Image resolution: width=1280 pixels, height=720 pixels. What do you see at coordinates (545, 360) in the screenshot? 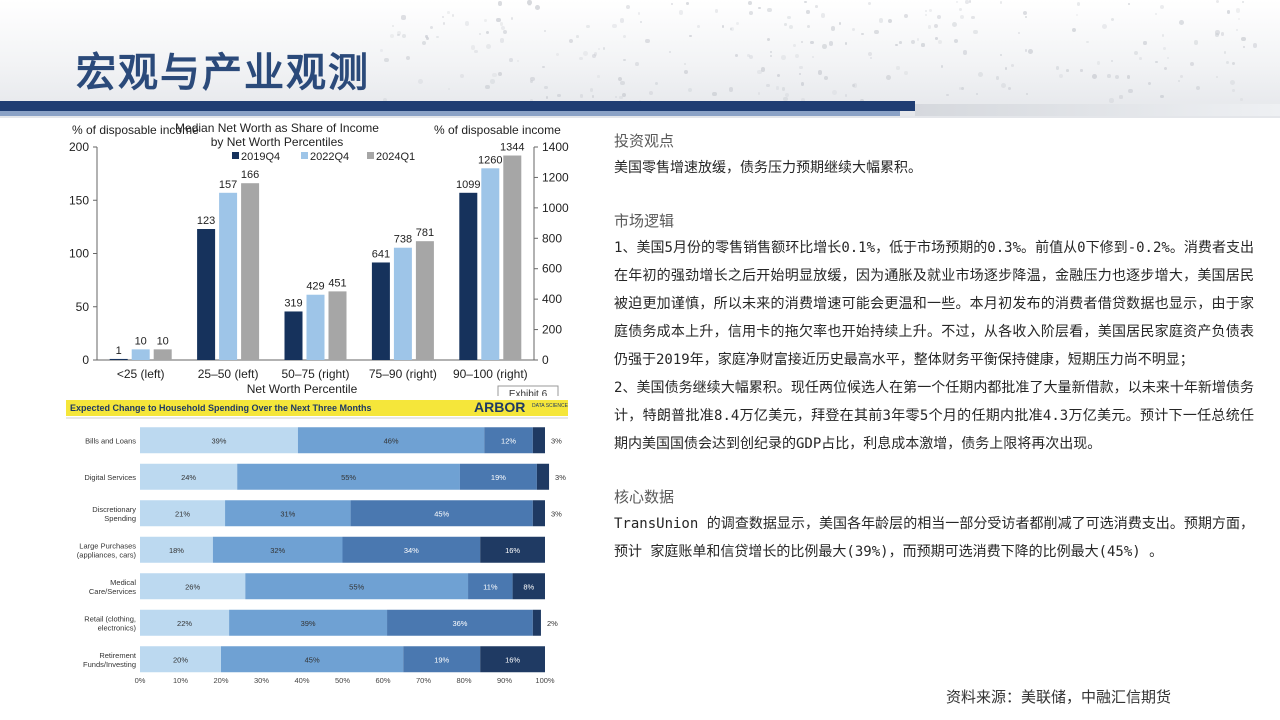
I see `right-tick-label: 0` at bounding box center [545, 360].